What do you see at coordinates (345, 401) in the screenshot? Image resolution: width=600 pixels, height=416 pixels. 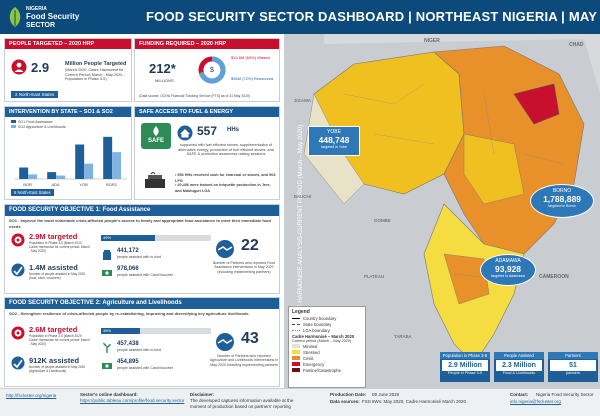 I see `footer-source-label: Data sources:` at bounding box center [345, 401].